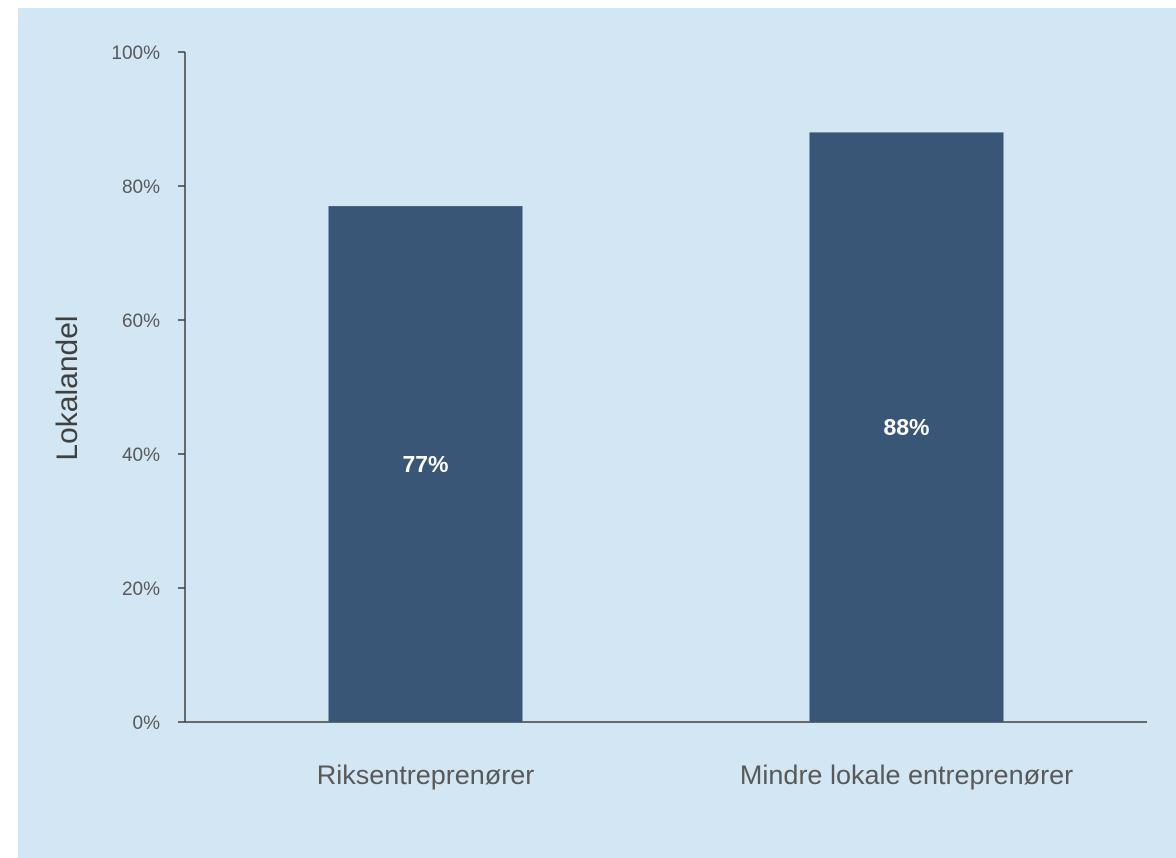 The height and width of the screenshot is (858, 1176). I want to click on y-tick-label: 80%, so click(141, 187).